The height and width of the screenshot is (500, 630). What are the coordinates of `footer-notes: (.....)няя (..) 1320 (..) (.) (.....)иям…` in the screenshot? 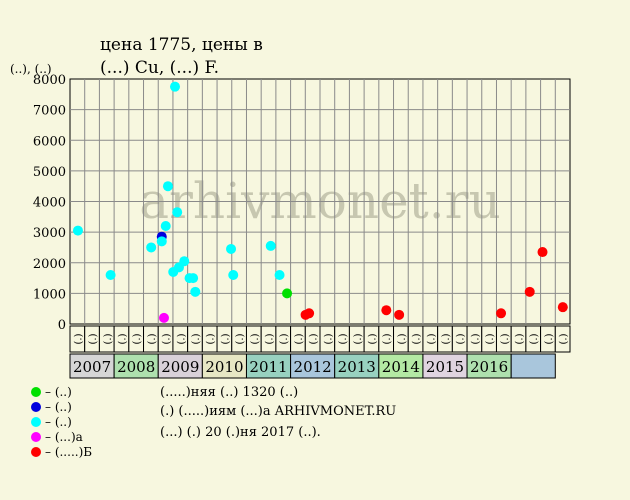 It's located at (278, 412).